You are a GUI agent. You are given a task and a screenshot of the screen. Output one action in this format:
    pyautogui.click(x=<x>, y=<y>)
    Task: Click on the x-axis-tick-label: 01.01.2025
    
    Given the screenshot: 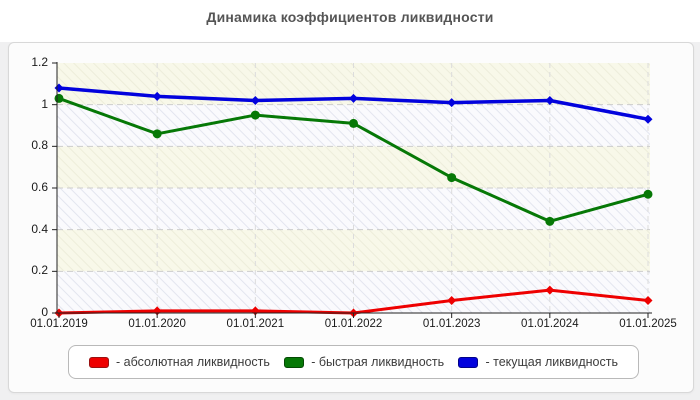 What is the action you would take?
    pyautogui.click(x=648, y=324)
    